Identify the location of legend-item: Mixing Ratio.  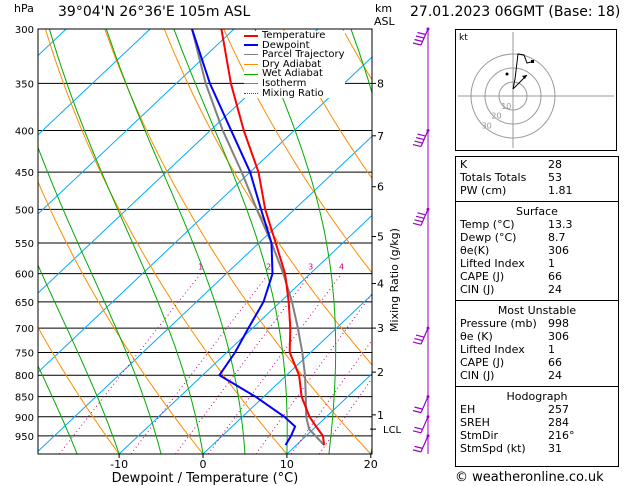
(294, 93).